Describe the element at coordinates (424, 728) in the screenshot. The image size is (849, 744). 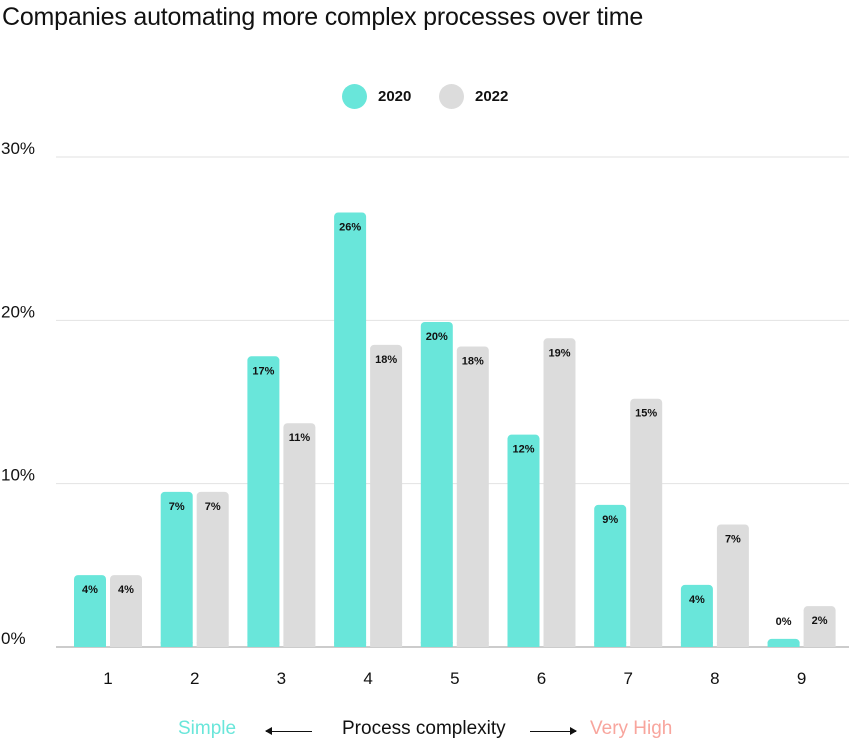
I see `x-axis-label: Process complexity` at that location.